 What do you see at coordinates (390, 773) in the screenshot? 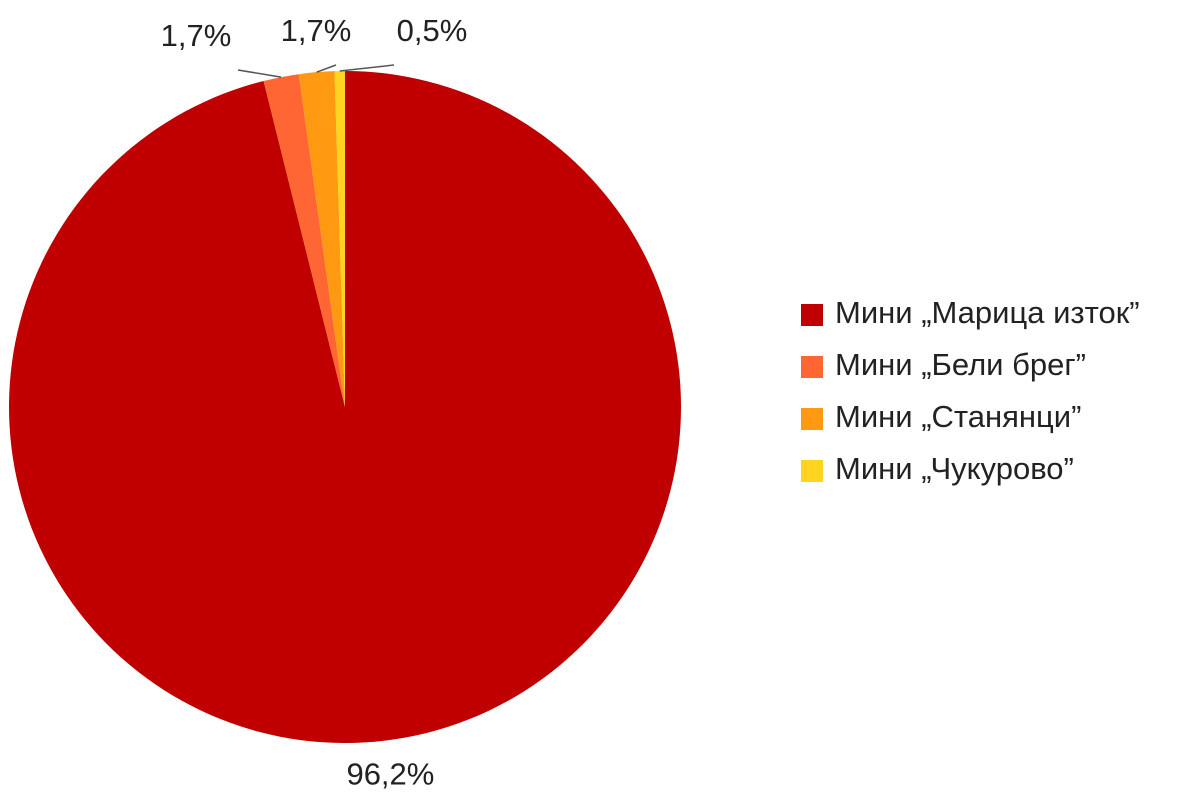
I see `data-label: 96,2%` at bounding box center [390, 773].